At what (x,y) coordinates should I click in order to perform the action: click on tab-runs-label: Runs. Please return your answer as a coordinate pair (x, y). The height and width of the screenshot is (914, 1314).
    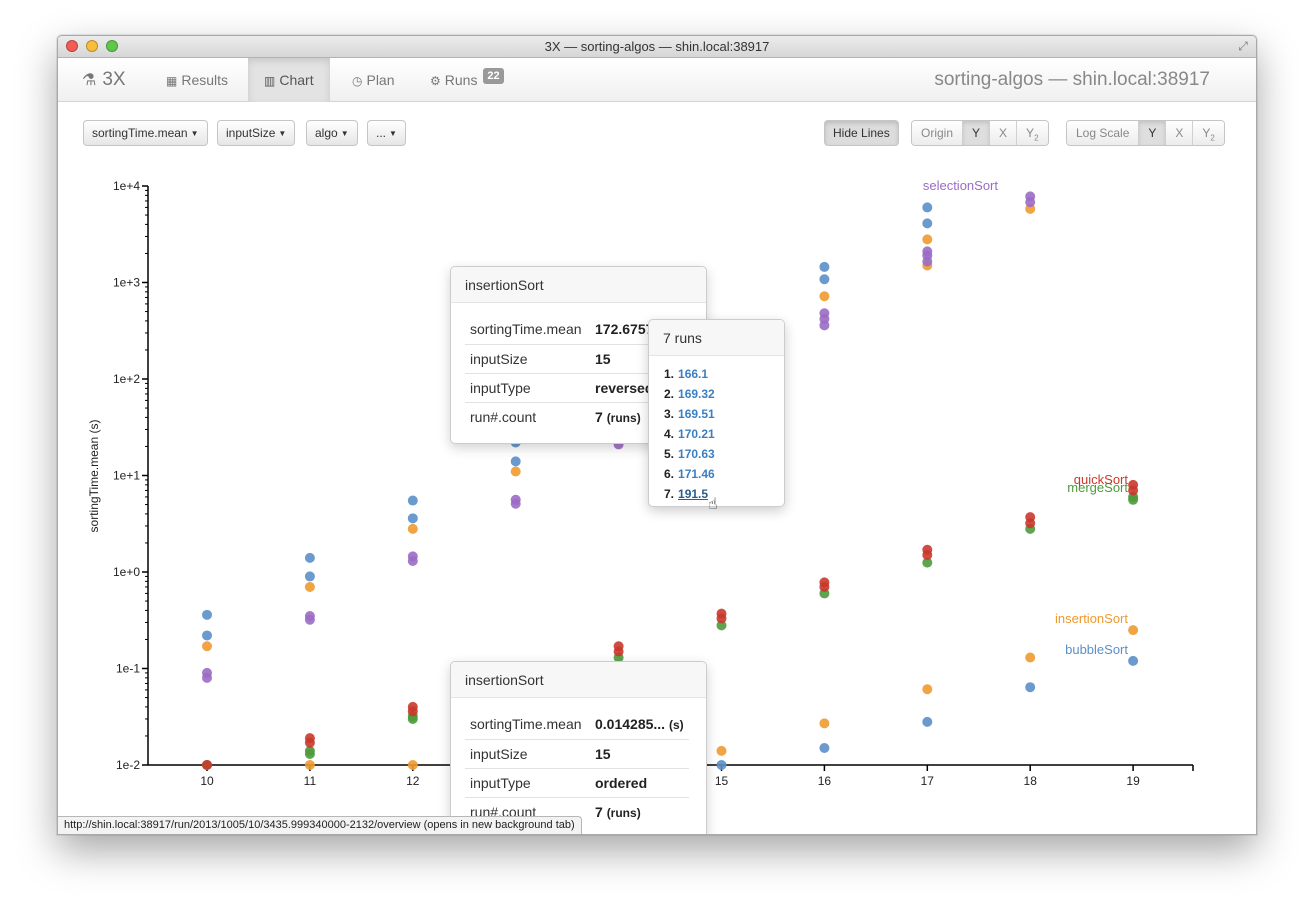
    Looking at the image, I should click on (461, 80).